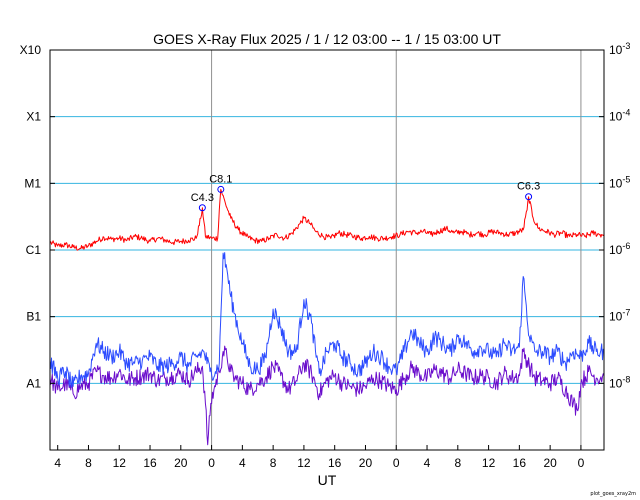 The height and width of the screenshot is (500, 640). I want to click on right-tick-label-5: 10⁻⁸, so click(619, 382).